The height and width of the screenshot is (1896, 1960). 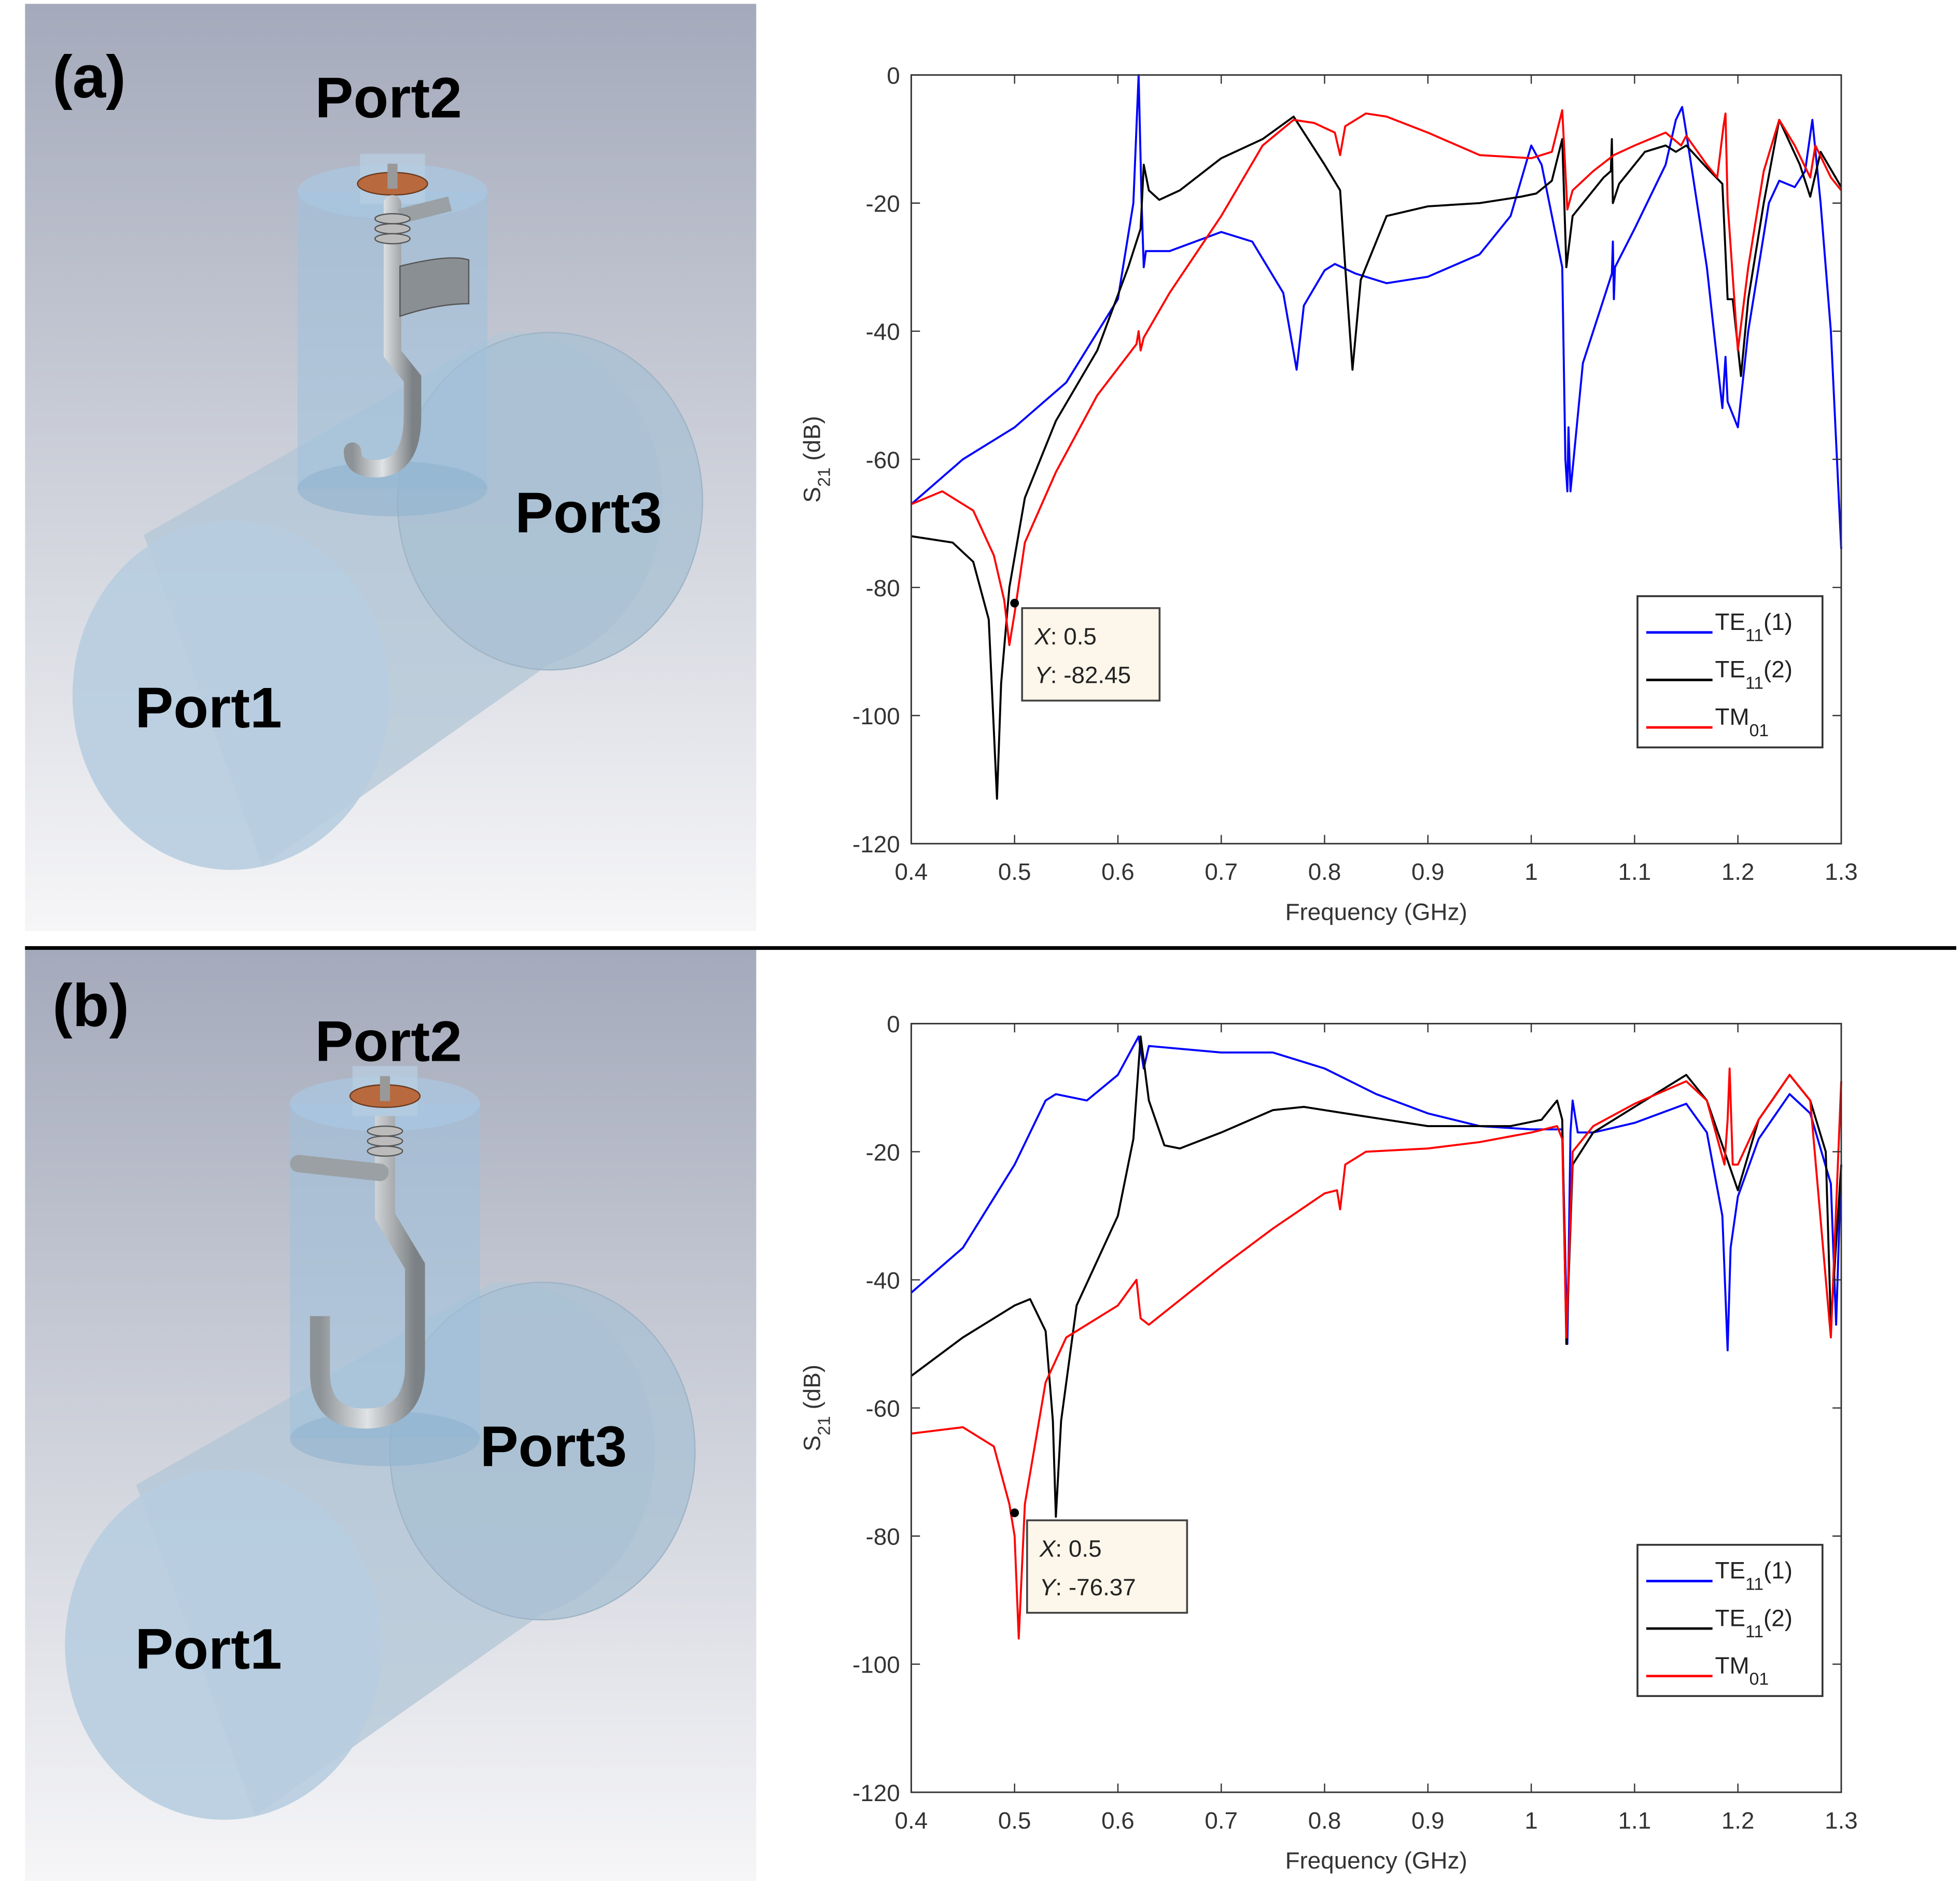 I want to click on datatip-y: Y: -76.37, so click(x=1088, y=1587).